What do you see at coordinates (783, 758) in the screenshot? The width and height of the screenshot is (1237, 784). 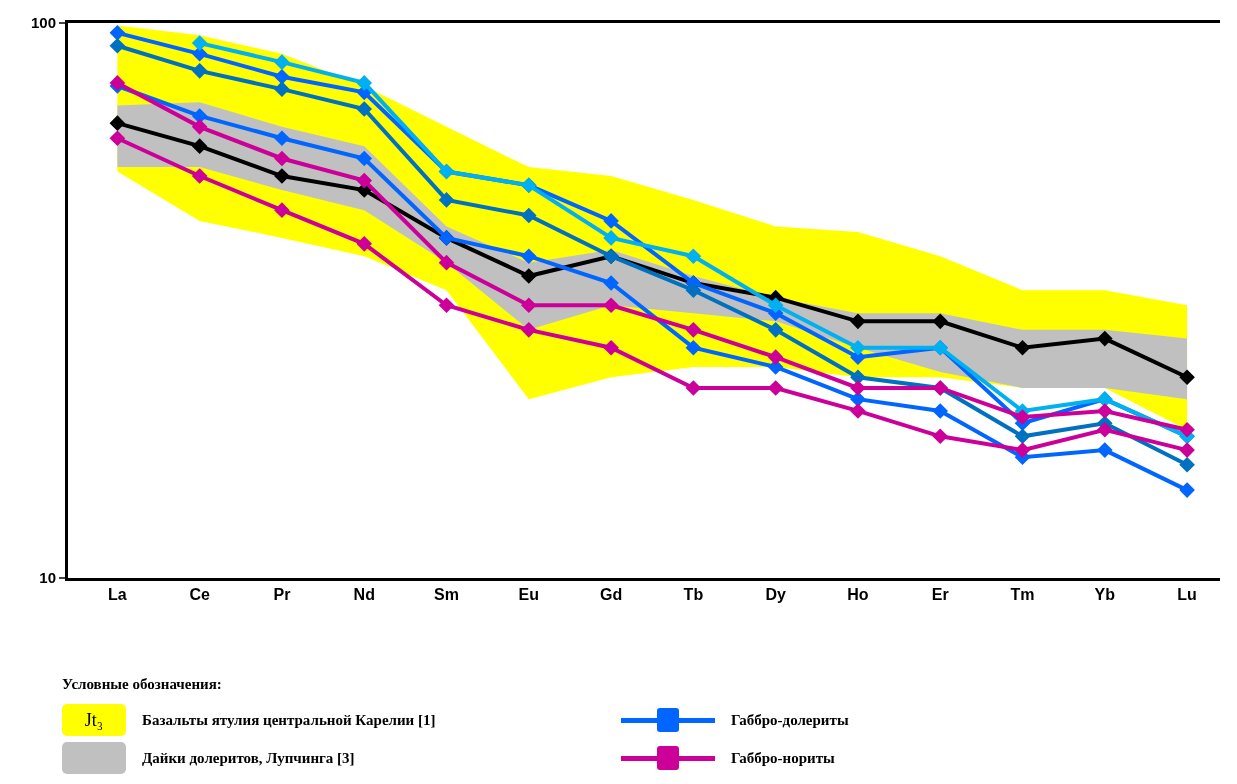 I see `legend-label: Габбро-нориты` at bounding box center [783, 758].